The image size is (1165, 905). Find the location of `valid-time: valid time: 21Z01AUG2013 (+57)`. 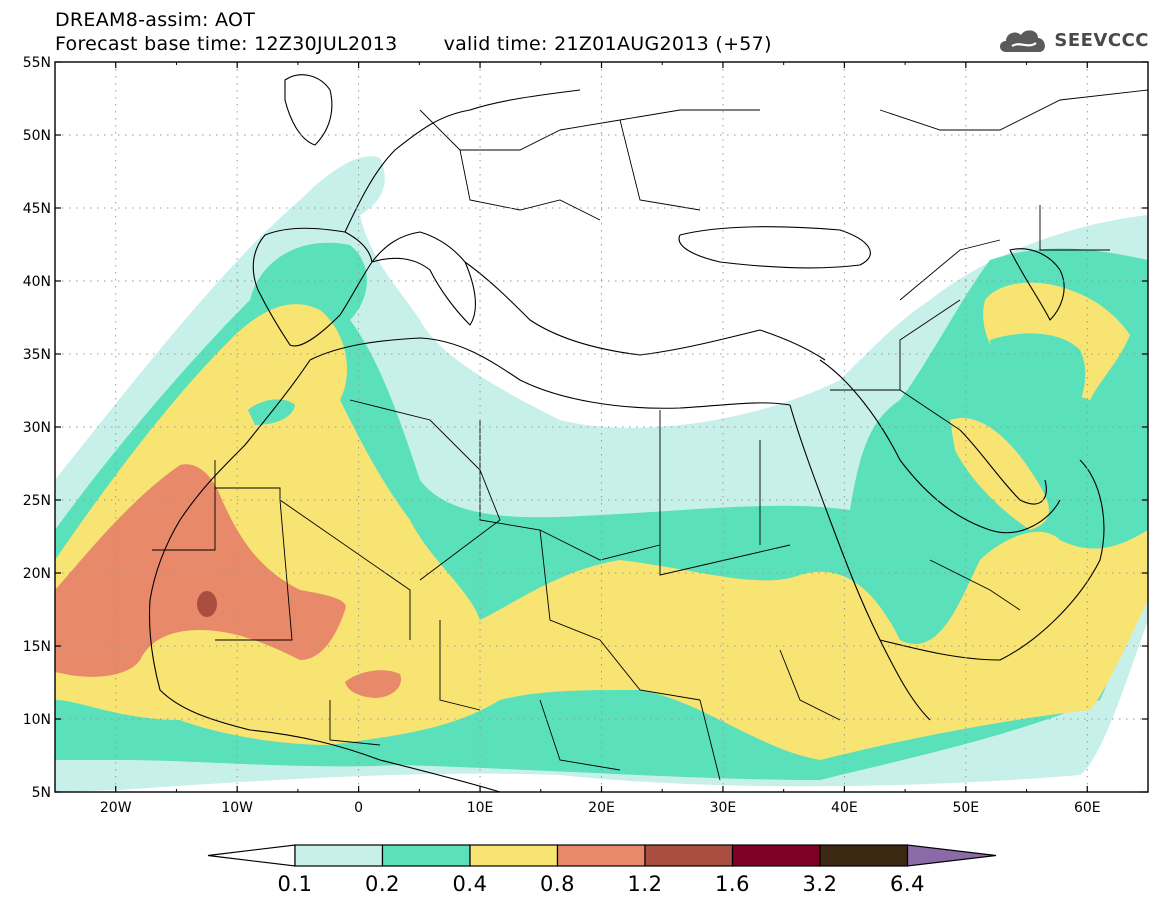

valid-time: valid time: 21Z01AUG2013 (+57) is located at coordinates (607, 44).